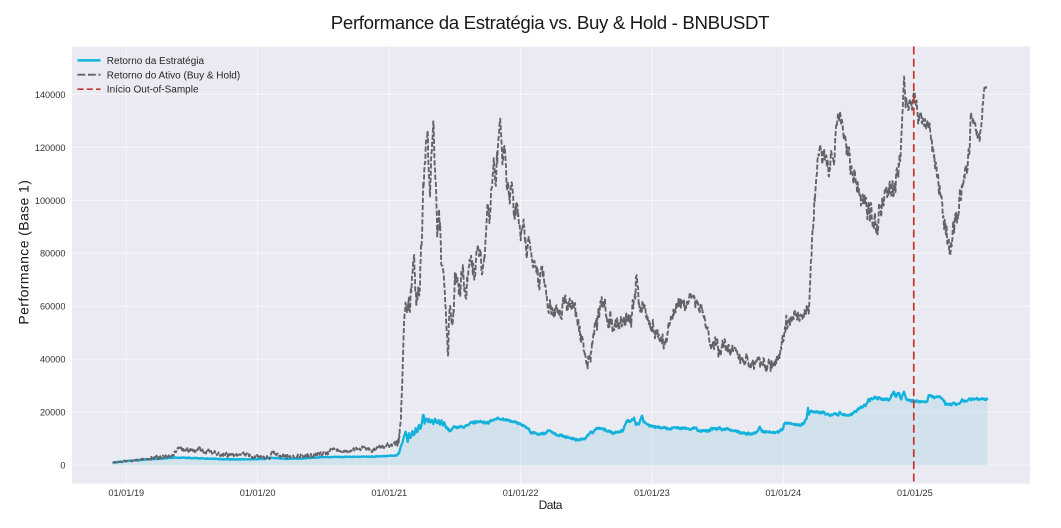 This screenshot has height=528, width=1061. What do you see at coordinates (783, 493) in the screenshot?
I see `svg-text: 01/01/24` at bounding box center [783, 493].